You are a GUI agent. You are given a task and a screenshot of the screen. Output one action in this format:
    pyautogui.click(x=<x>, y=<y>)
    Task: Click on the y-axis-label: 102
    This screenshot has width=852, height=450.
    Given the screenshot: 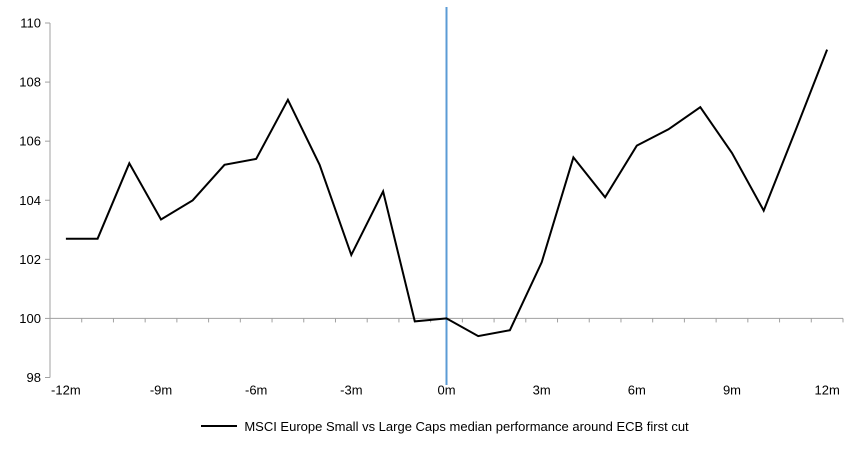 What is the action you would take?
    pyautogui.click(x=30, y=259)
    